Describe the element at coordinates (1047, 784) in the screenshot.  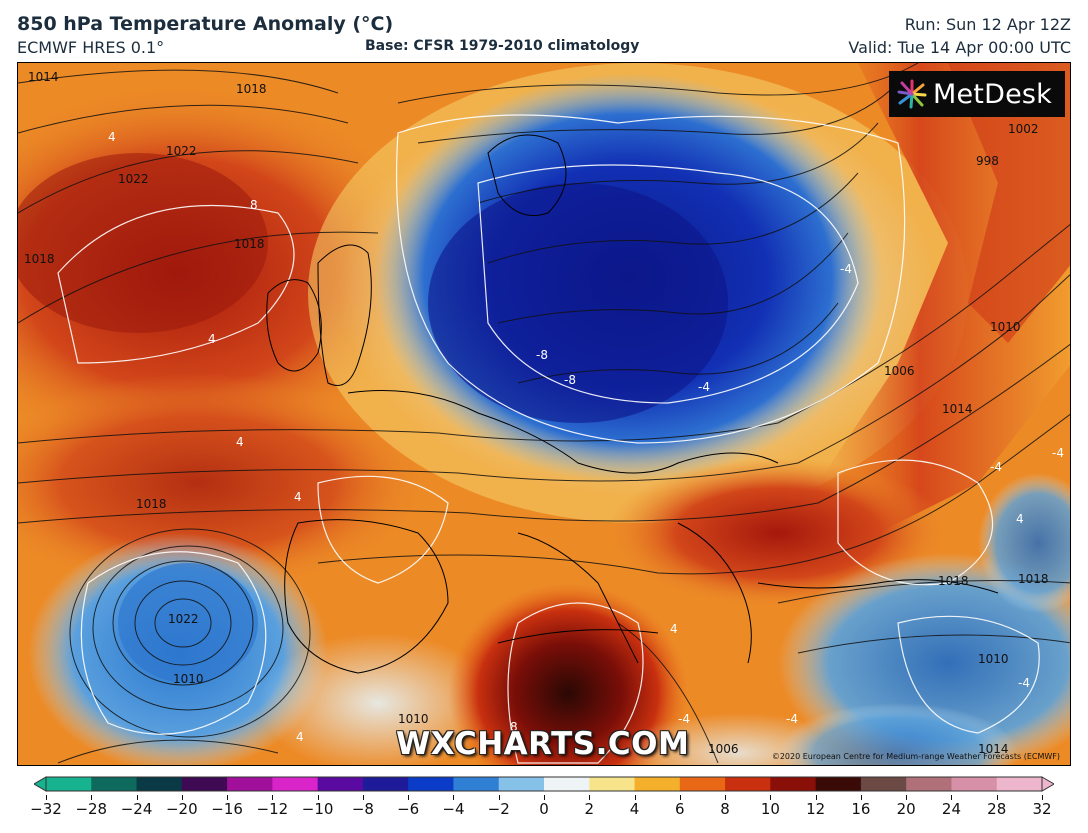
I see `colorbar-max-arrow` at that location.